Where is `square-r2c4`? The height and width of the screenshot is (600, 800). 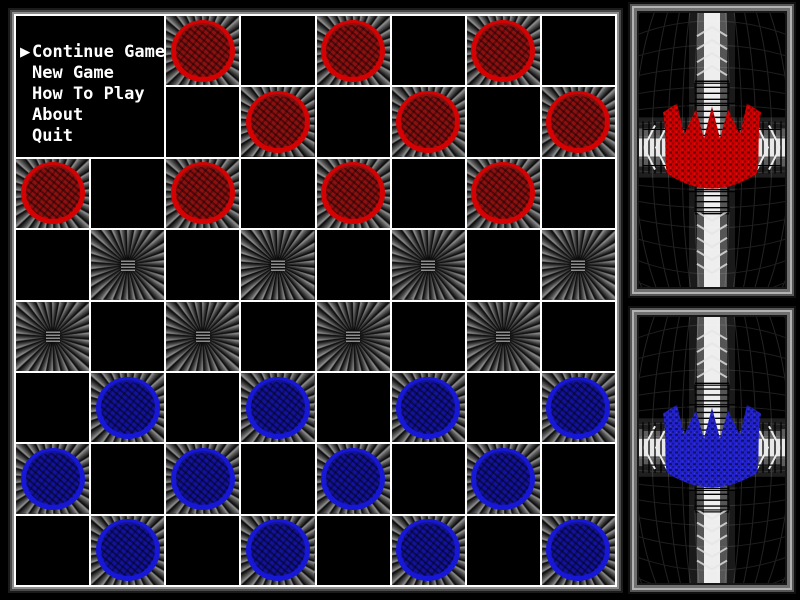 square-r2c4 is located at coordinates (353, 193).